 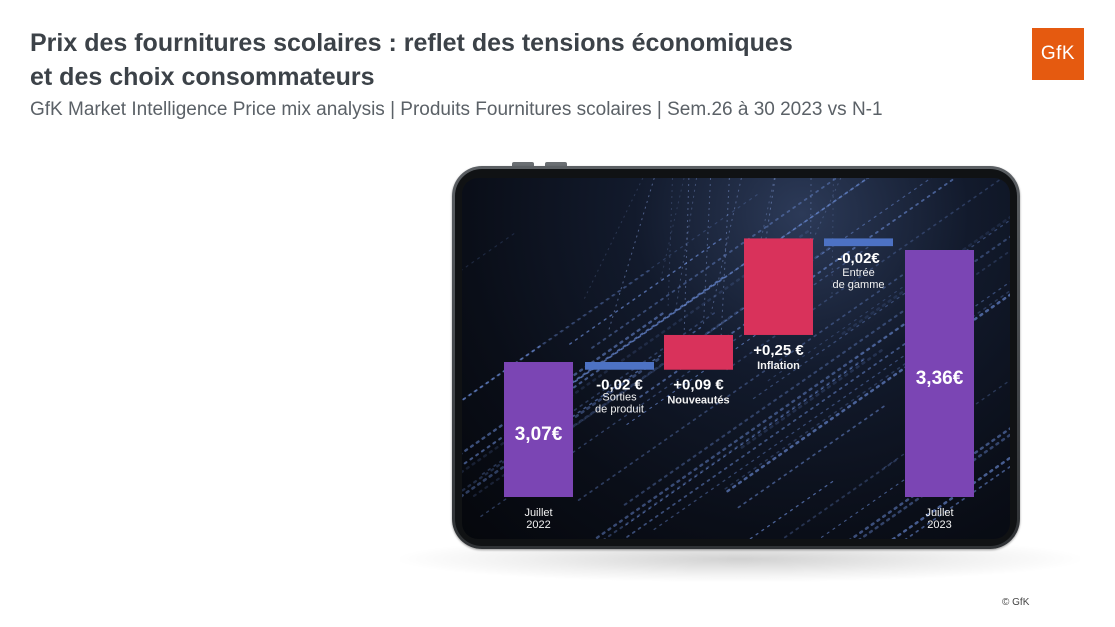 What do you see at coordinates (619, 398) in the screenshot?
I see `waterfall-category-label-1: Sorties` at bounding box center [619, 398].